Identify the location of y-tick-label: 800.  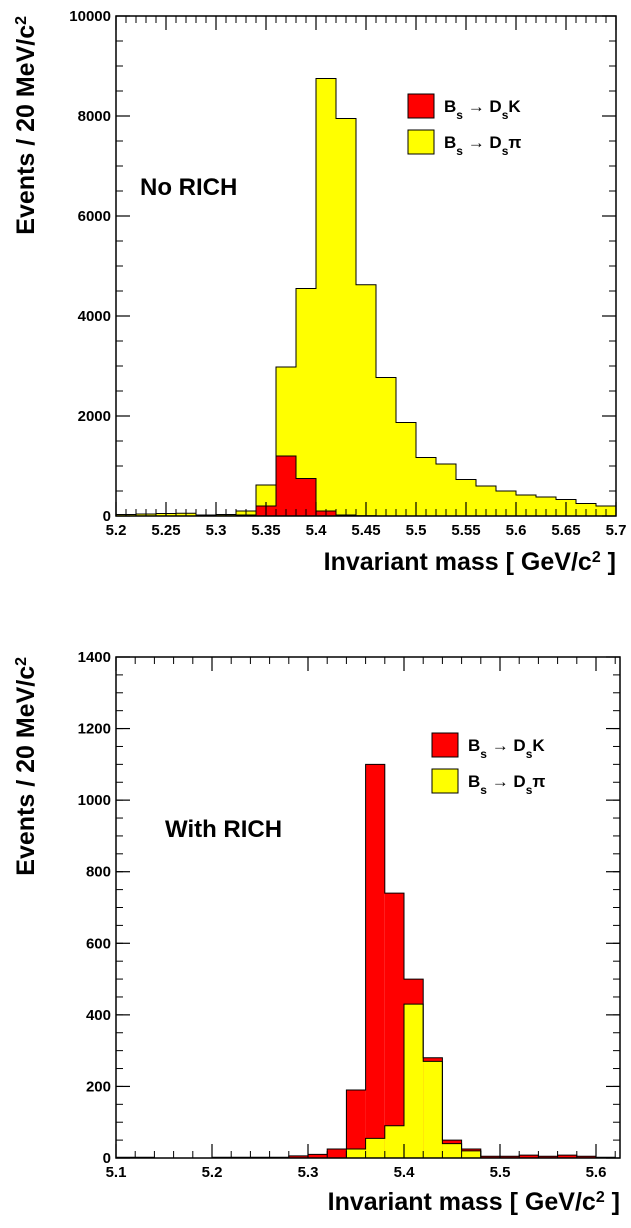
(98, 872).